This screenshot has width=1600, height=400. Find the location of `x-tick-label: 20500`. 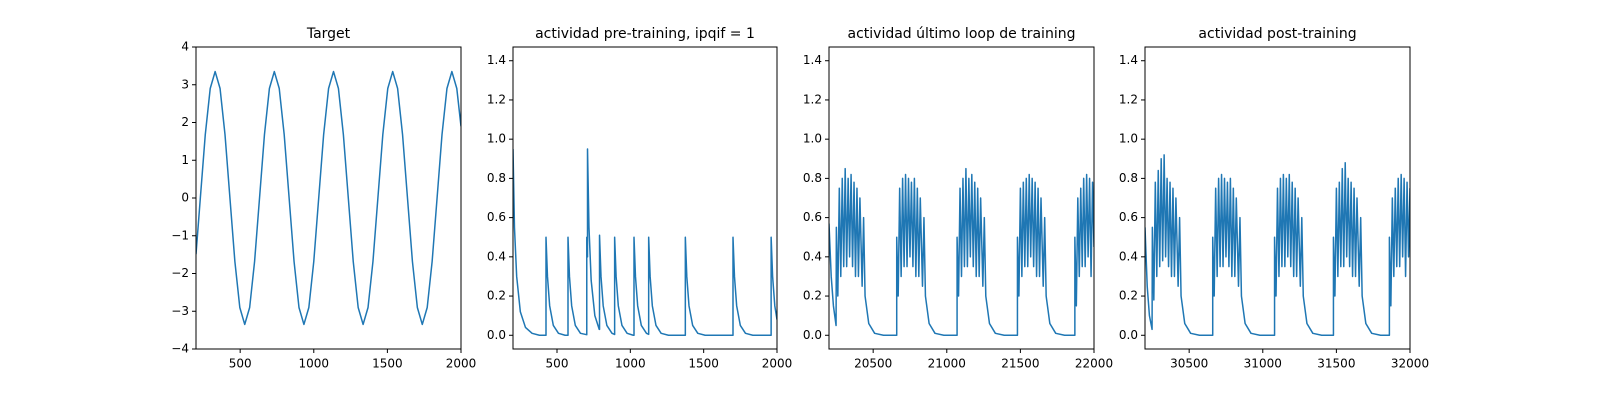

x-tick-label: 20500 is located at coordinates (873, 364).